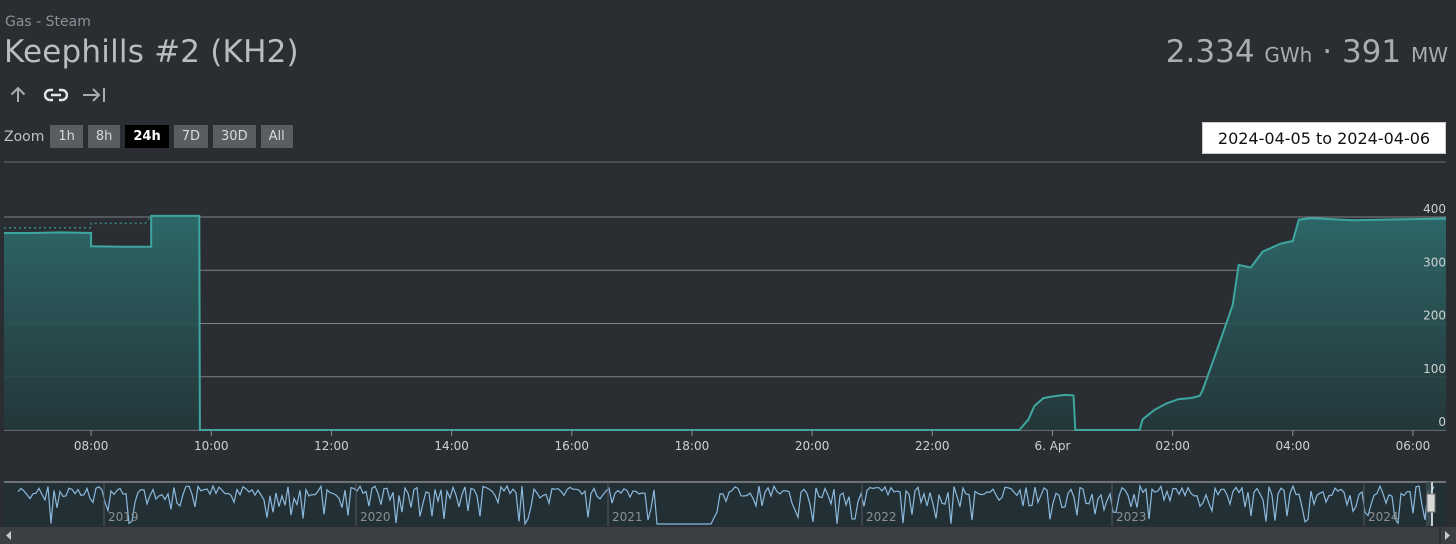 The height and width of the screenshot is (544, 1456). Describe the element at coordinates (1447, 535) in the screenshot. I see `scroll-right-icon` at that location.